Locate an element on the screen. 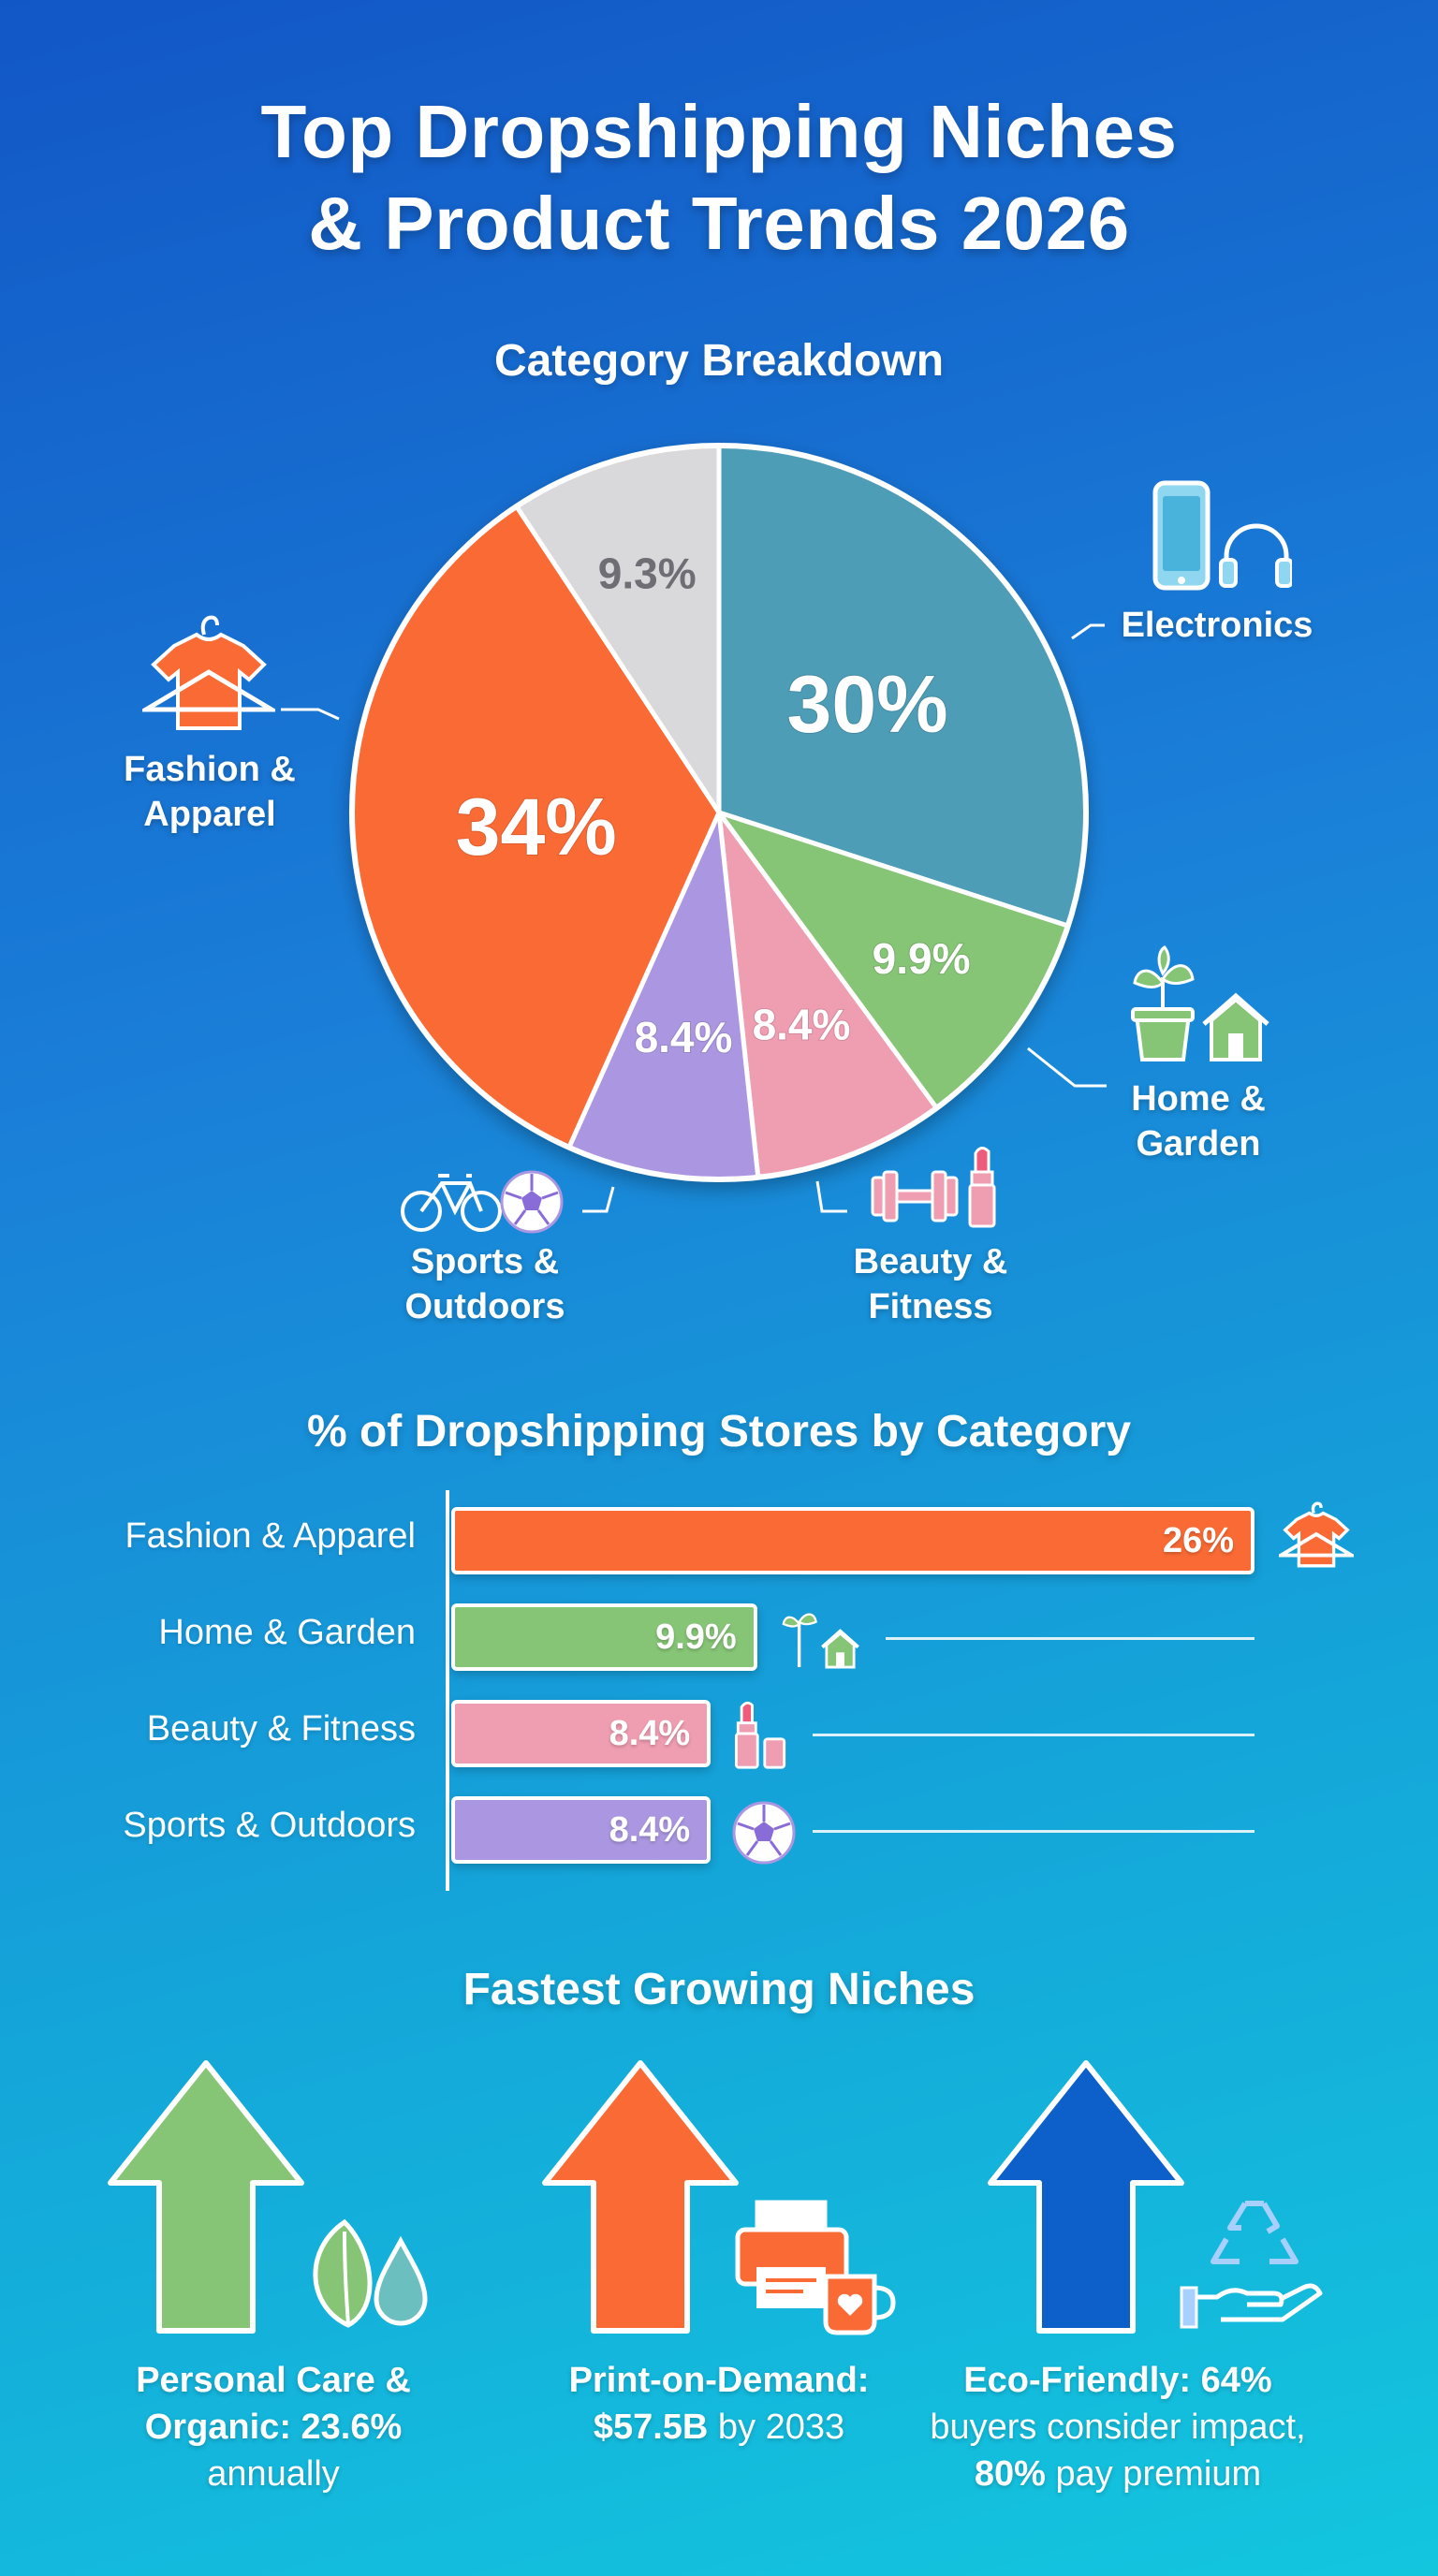  growth-text-line: Eco-Friendly: 64% is located at coordinates (1118, 2380).